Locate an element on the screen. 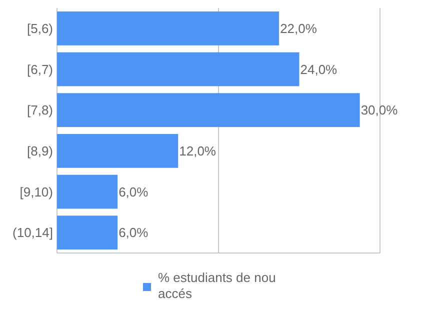 The image size is (432, 324). legend-label: % estudiants de nou accés is located at coordinates (217, 285).